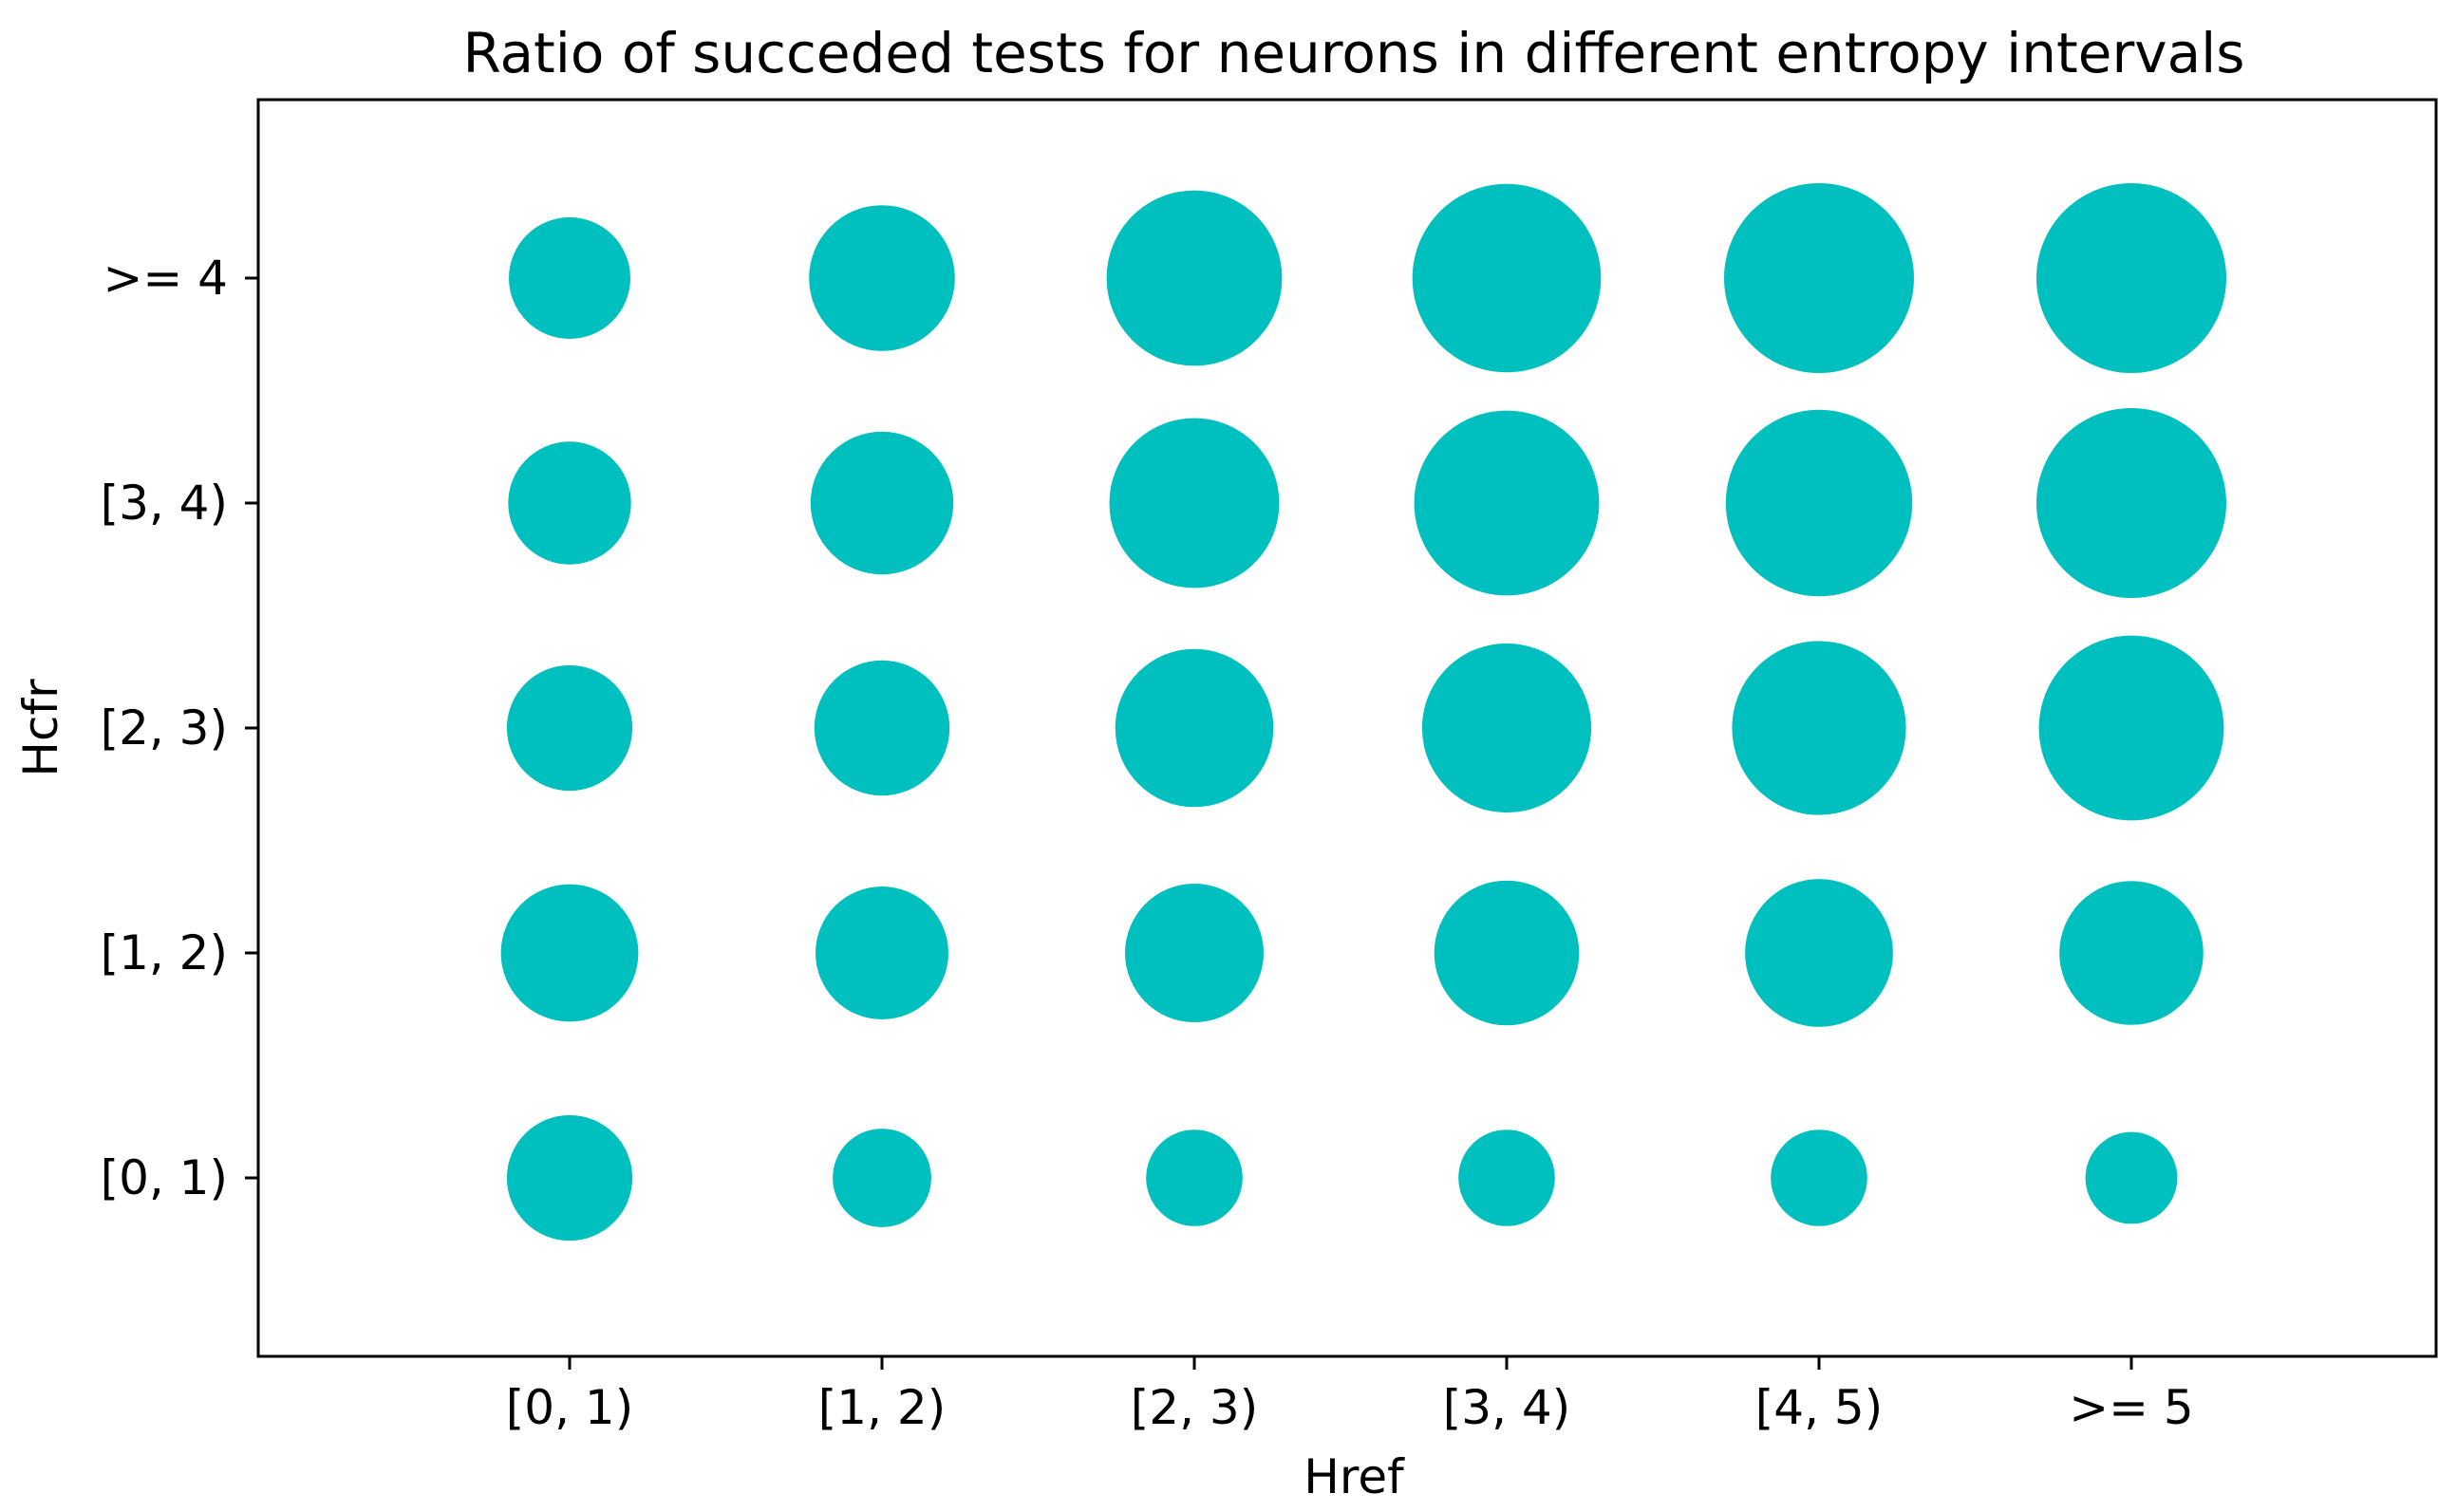  Describe the element at coordinates (1819, 1407) in the screenshot. I see `x-tick-label: [4, 5)` at that location.